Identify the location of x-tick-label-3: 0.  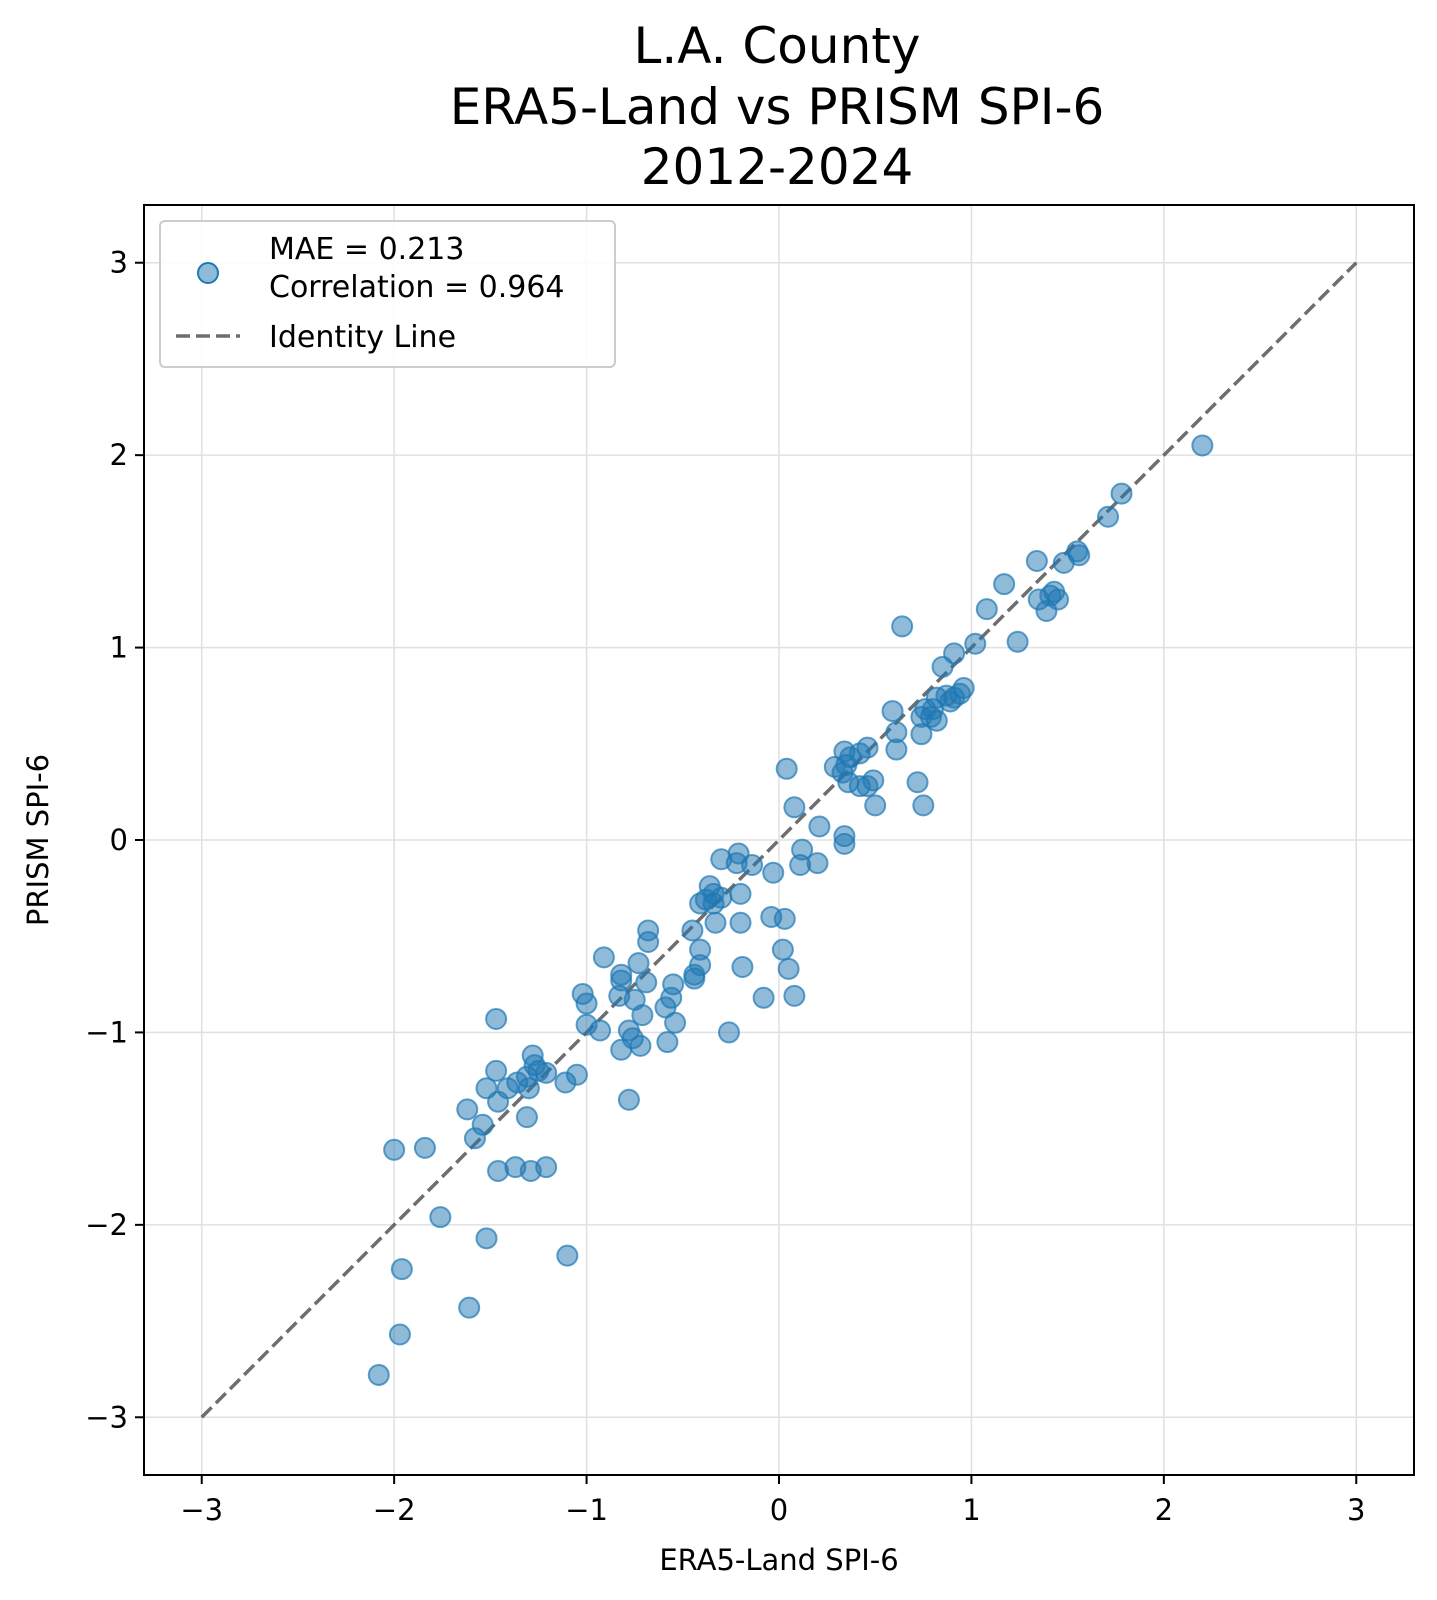
(779, 1510).